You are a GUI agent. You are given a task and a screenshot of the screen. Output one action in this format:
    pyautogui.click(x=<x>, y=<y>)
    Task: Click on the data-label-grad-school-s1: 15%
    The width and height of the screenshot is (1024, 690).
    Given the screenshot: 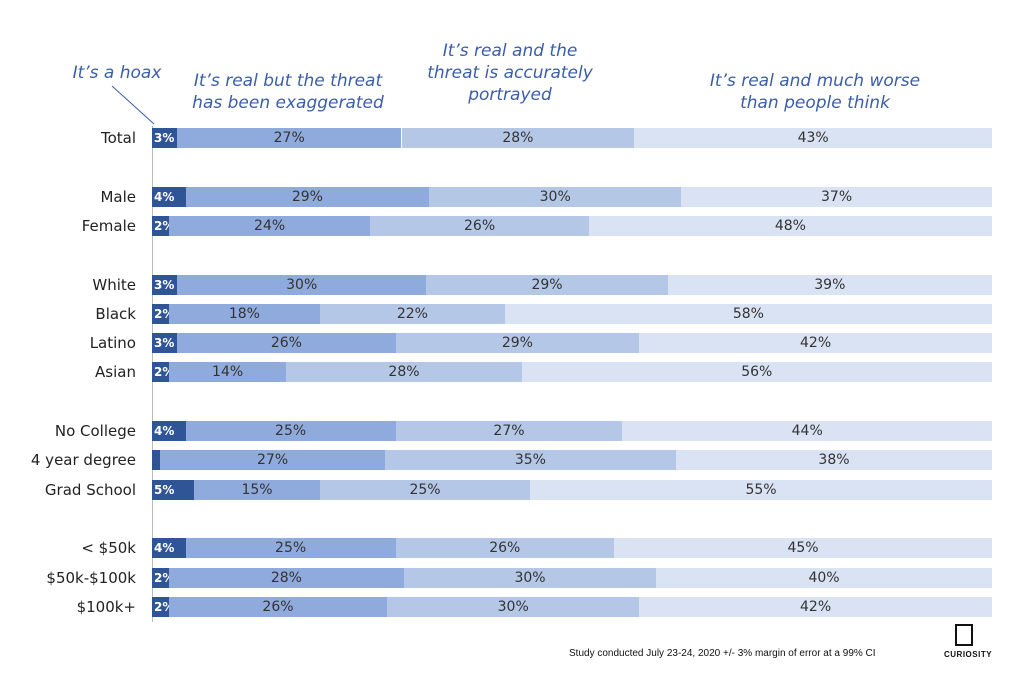 What is the action you would take?
    pyautogui.click(x=257, y=489)
    